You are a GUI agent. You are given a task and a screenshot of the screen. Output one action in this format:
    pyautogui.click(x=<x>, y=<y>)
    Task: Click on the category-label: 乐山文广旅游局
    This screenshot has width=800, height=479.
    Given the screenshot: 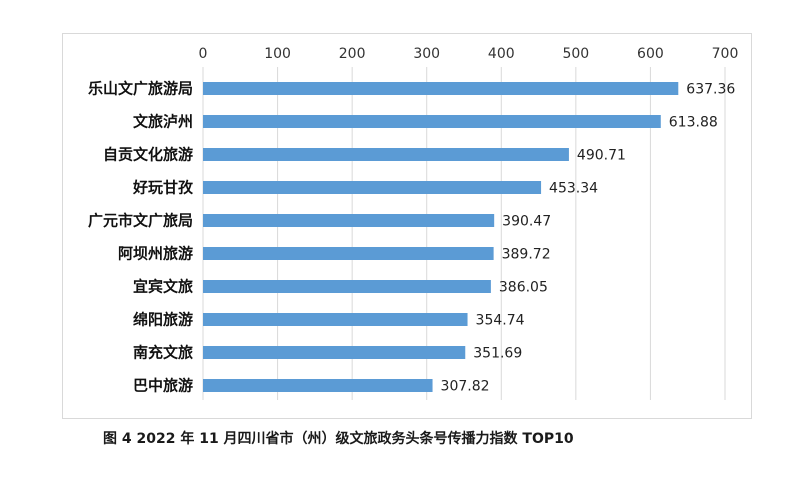 What is the action you would take?
    pyautogui.click(x=140, y=89)
    